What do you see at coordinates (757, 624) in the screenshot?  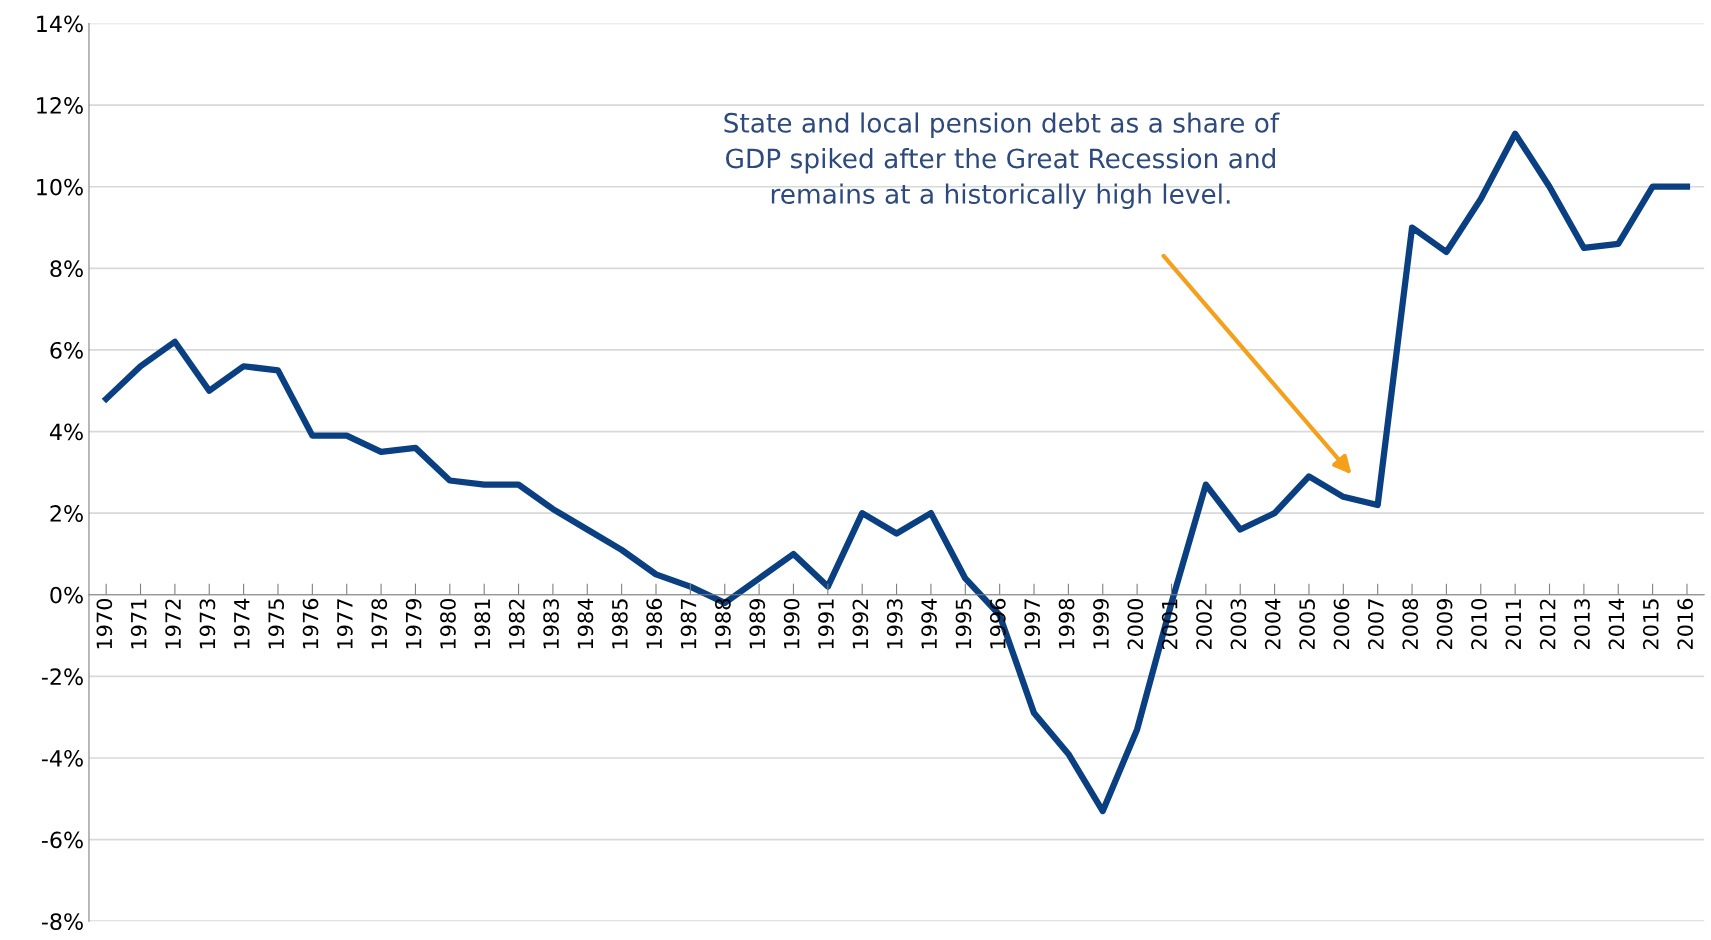 I see `x-tick-label: 1989` at bounding box center [757, 624].